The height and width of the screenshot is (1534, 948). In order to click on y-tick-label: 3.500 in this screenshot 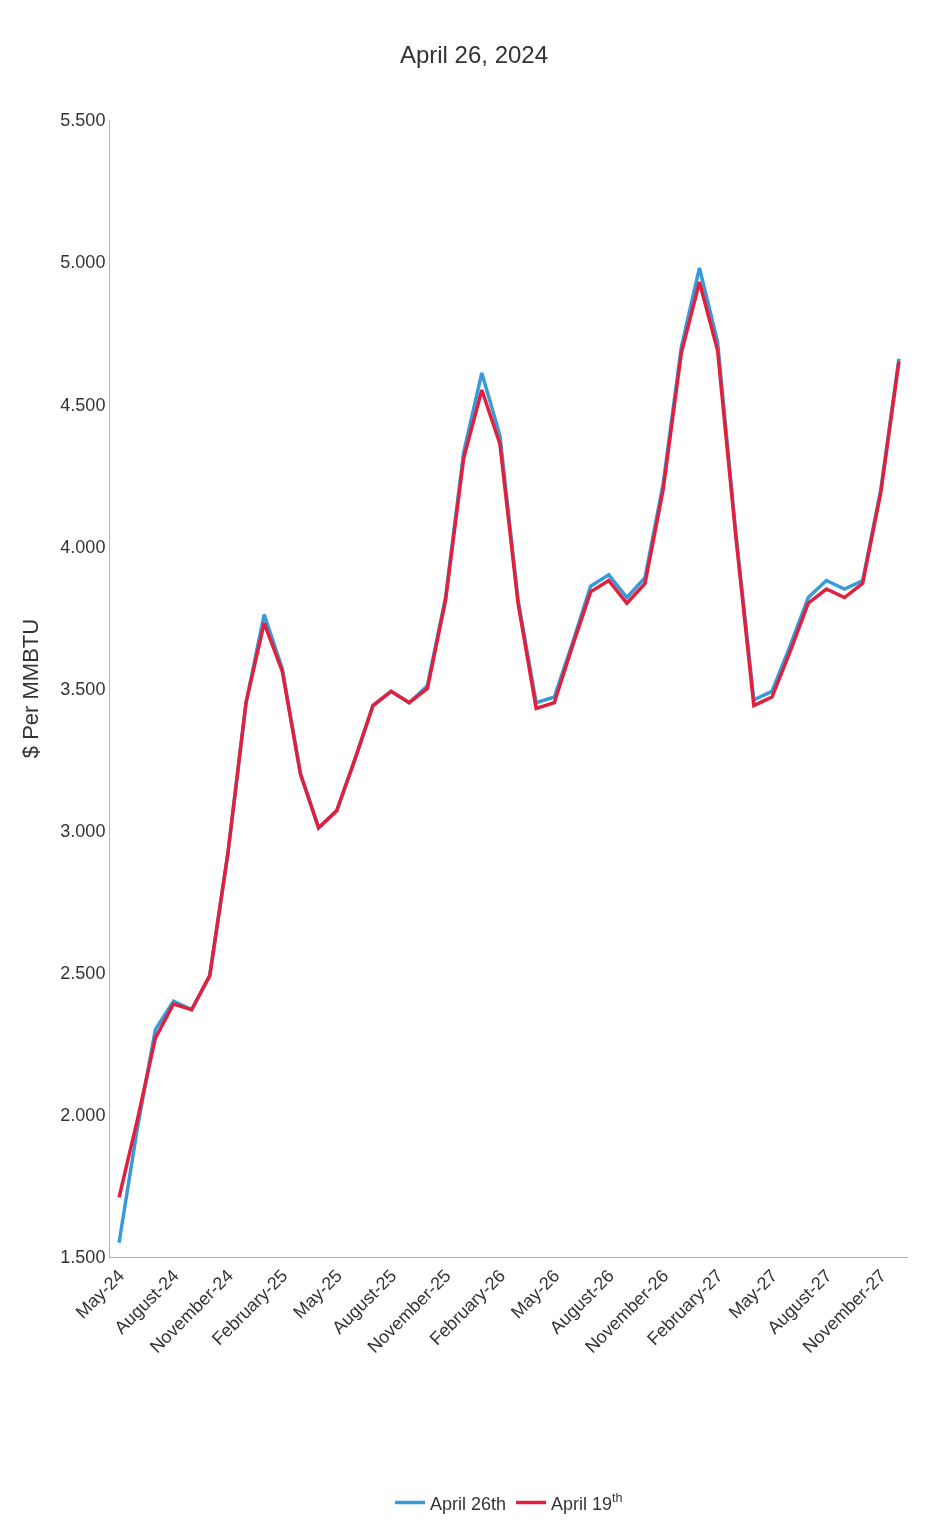, I will do `click(83, 688)`.